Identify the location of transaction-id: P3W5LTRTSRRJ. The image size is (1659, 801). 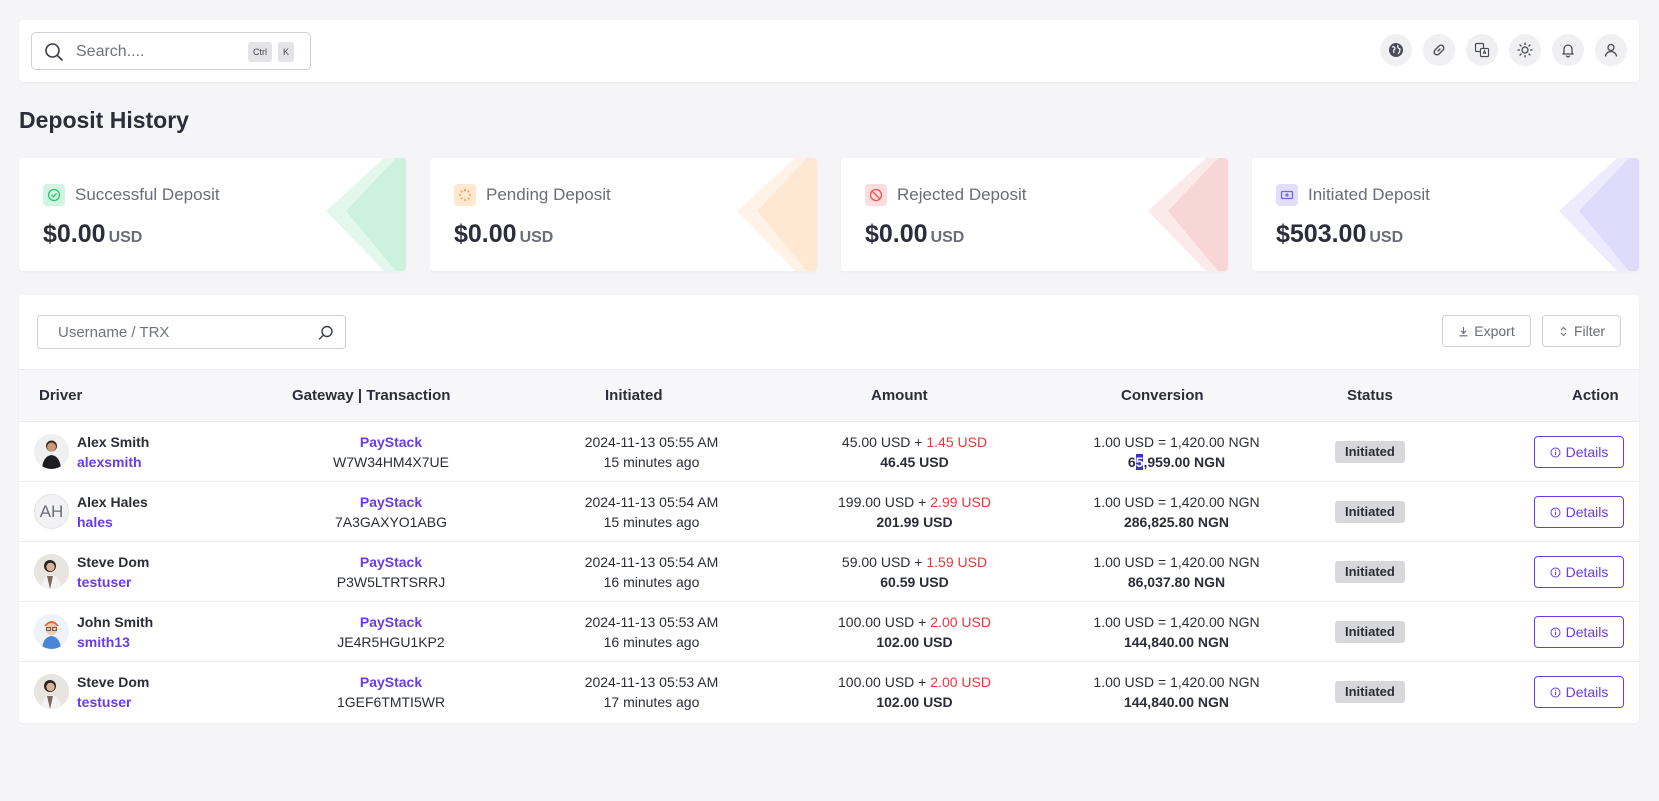
(391, 582).